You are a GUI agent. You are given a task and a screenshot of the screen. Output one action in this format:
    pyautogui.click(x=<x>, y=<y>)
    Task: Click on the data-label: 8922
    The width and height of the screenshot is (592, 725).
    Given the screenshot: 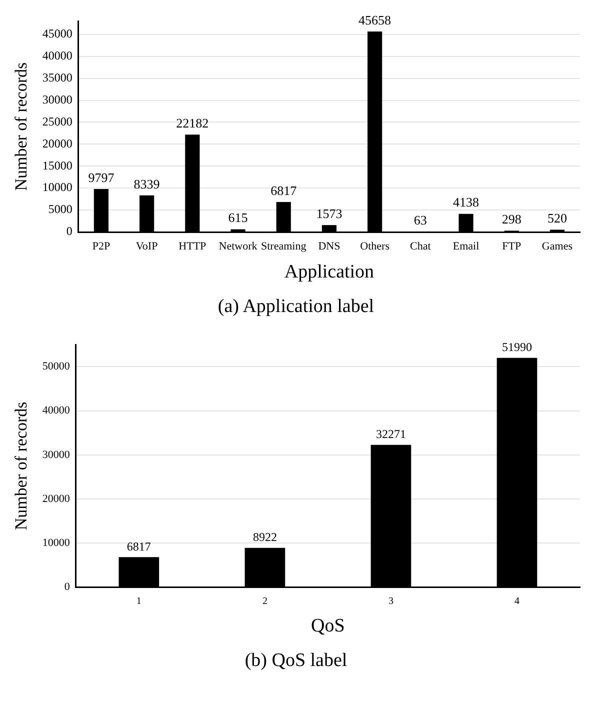 What is the action you would take?
    pyautogui.click(x=264, y=537)
    